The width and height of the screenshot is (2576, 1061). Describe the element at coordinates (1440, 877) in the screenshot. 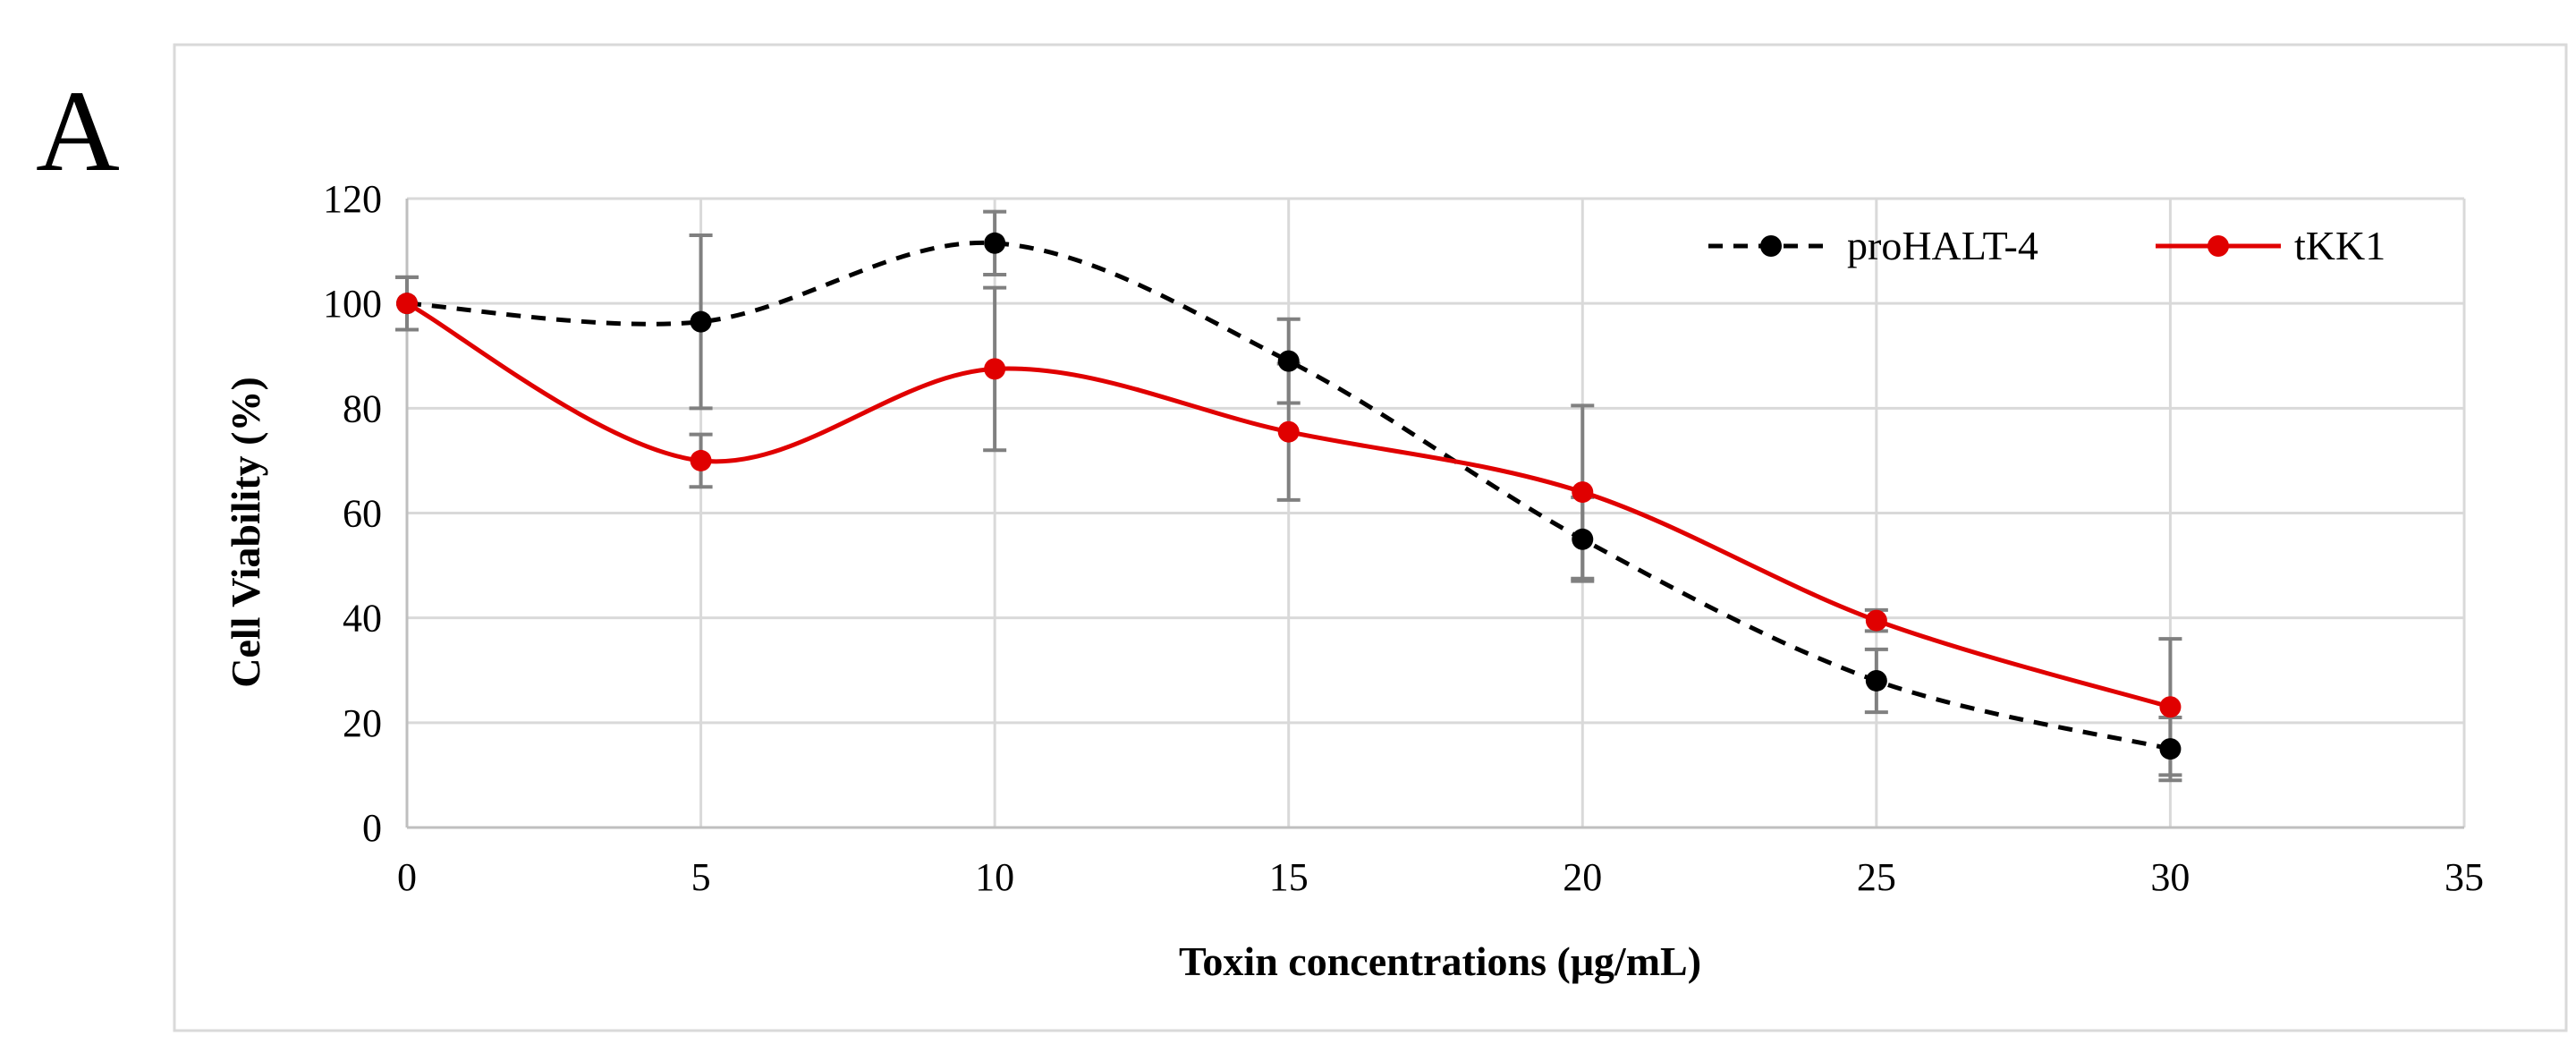

I see `x-tick-labels: 0 5 10 15 20 25 30 35` at that location.